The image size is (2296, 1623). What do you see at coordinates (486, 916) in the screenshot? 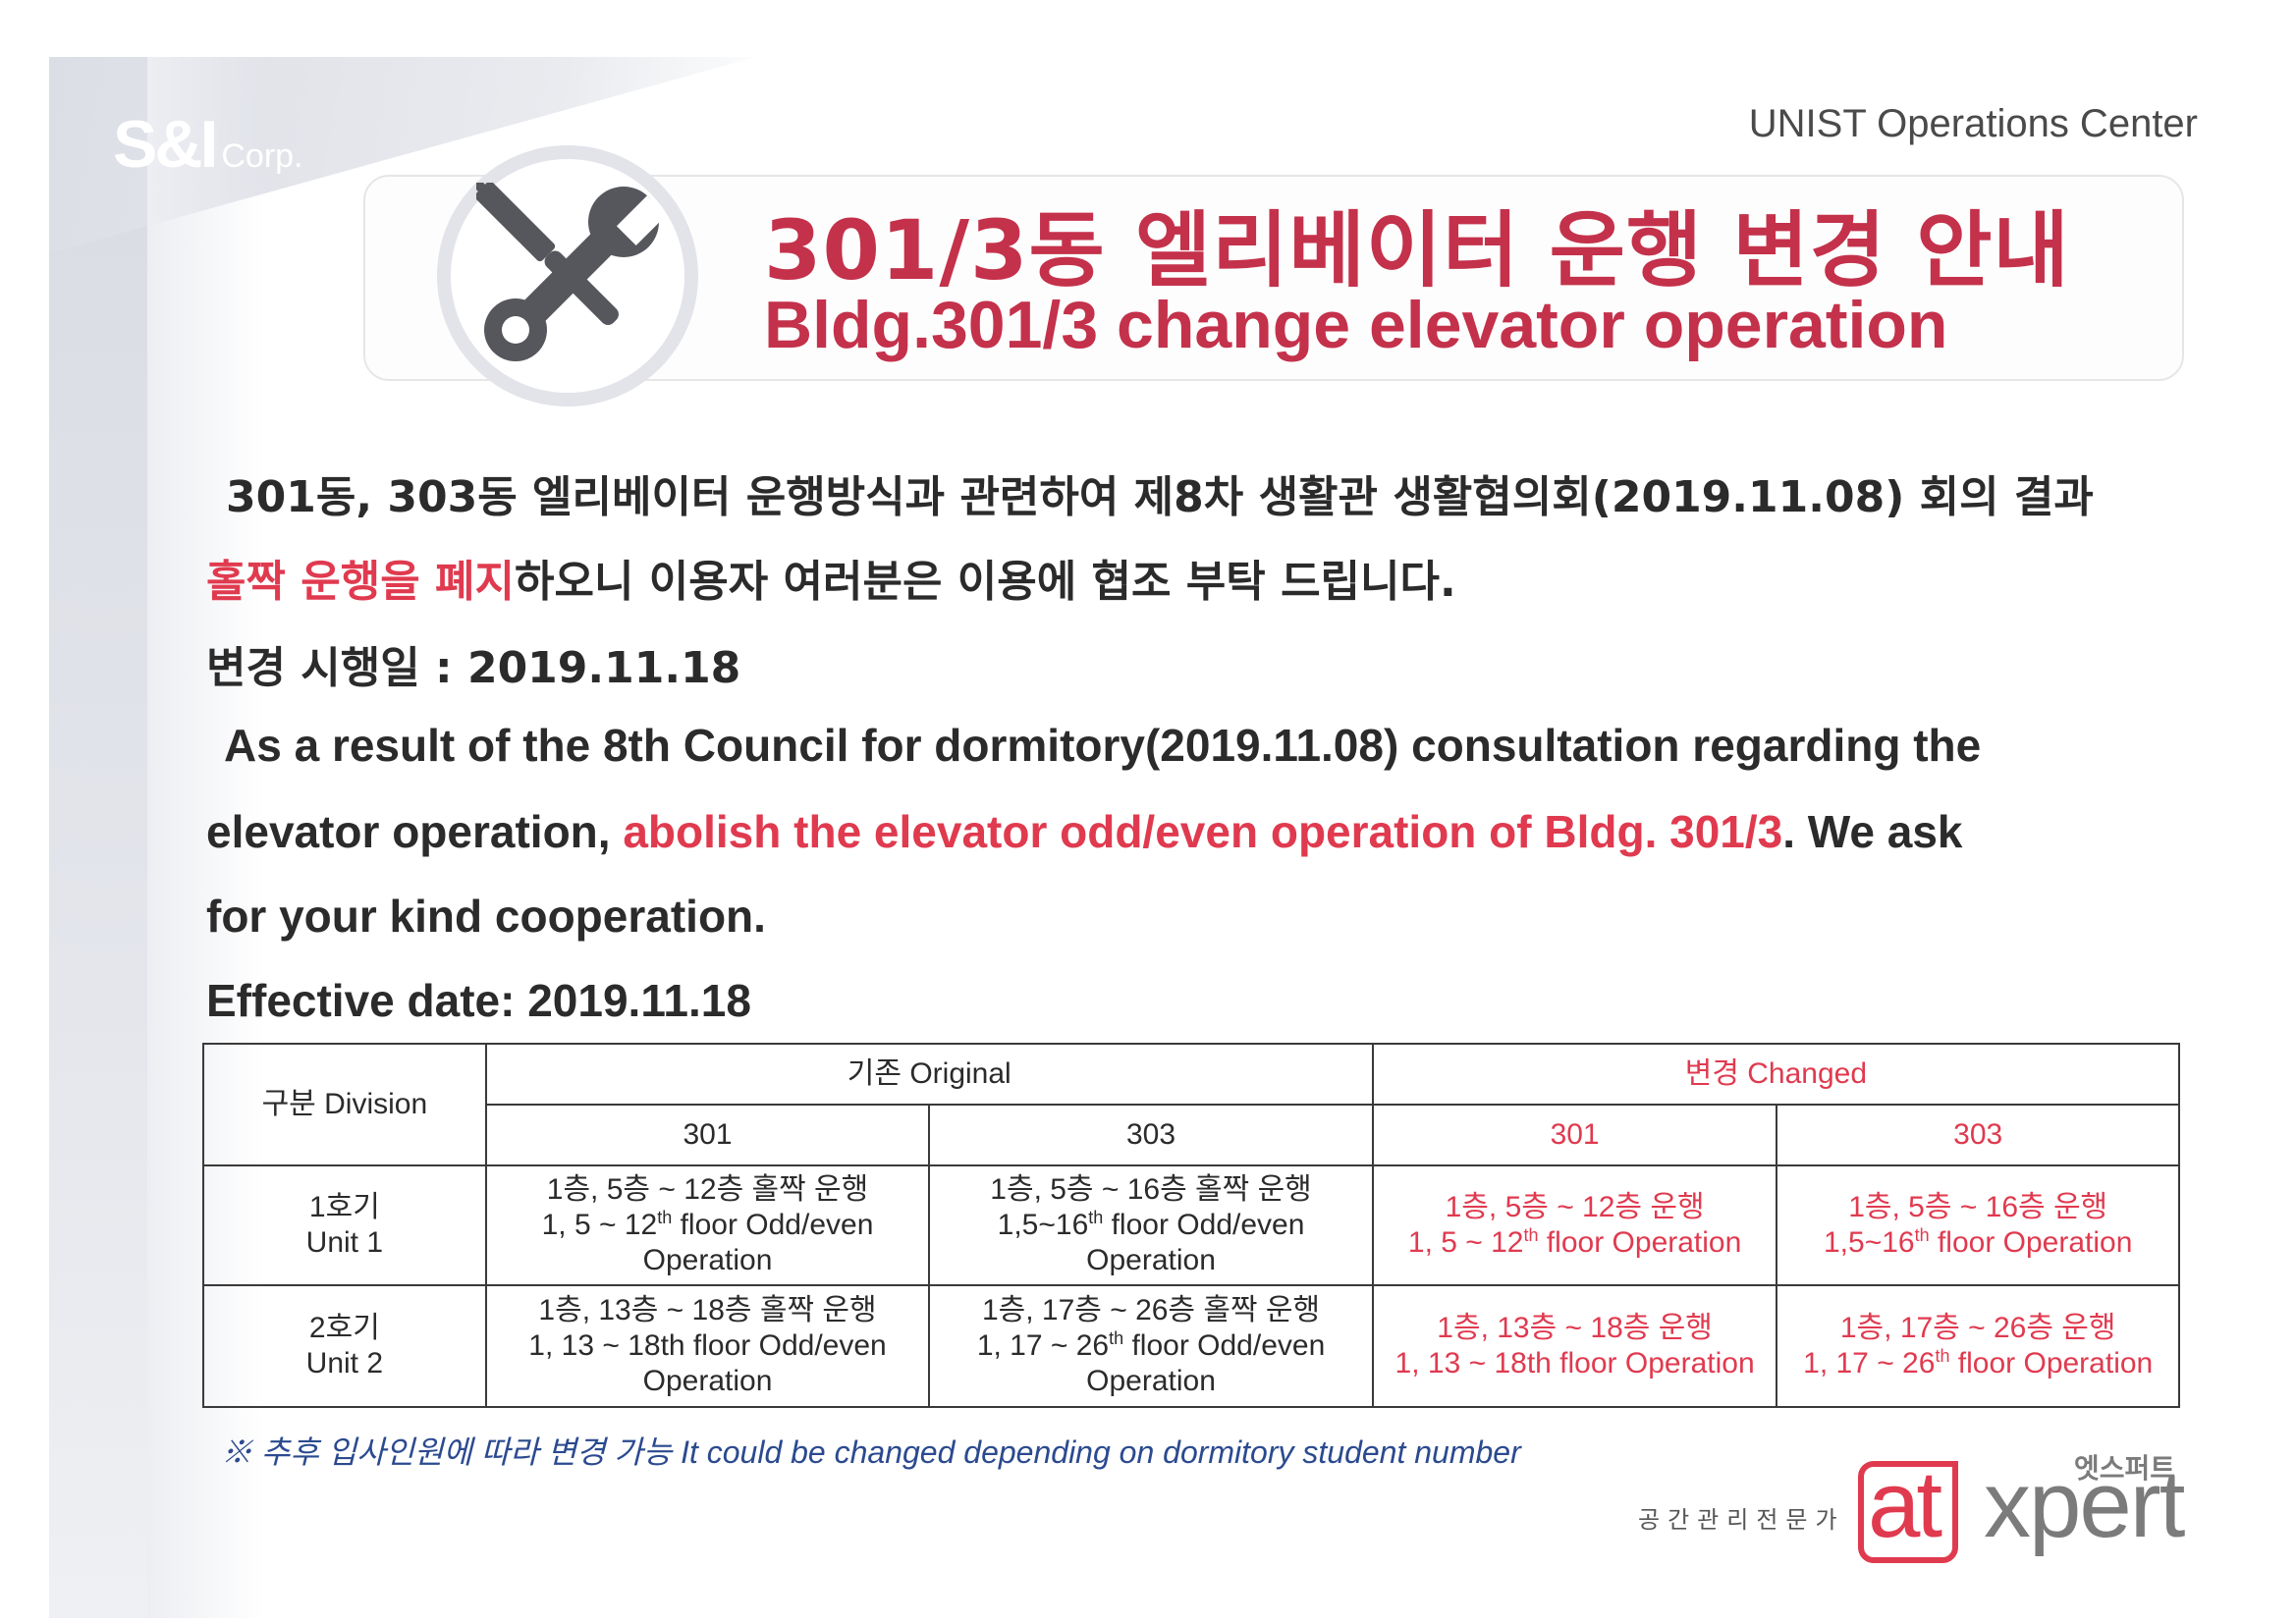
I see `body-en-line3: for your kind cooperation.` at bounding box center [486, 916].